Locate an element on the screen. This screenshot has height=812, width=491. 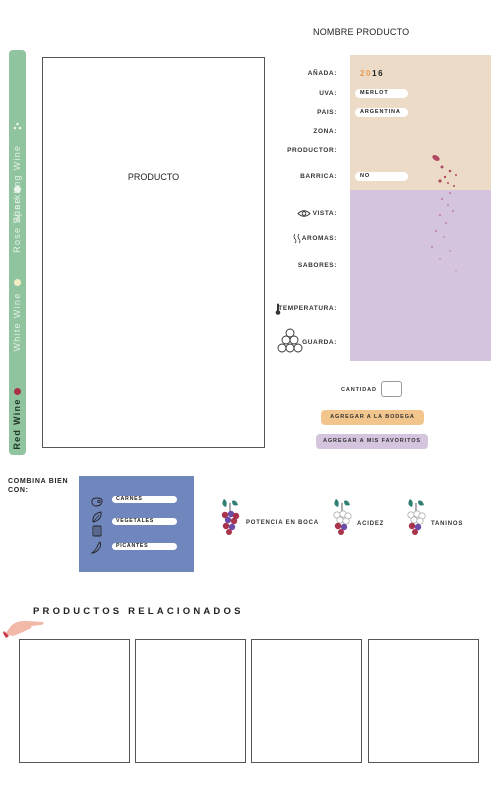
steak-icon is located at coordinates (97, 502).